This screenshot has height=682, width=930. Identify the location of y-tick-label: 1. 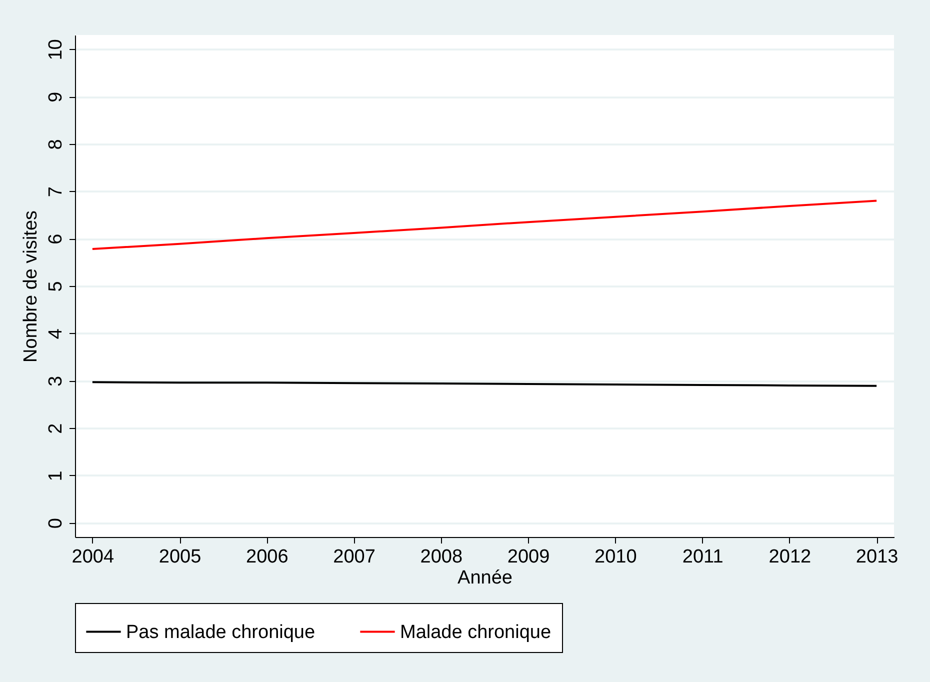
(56, 476).